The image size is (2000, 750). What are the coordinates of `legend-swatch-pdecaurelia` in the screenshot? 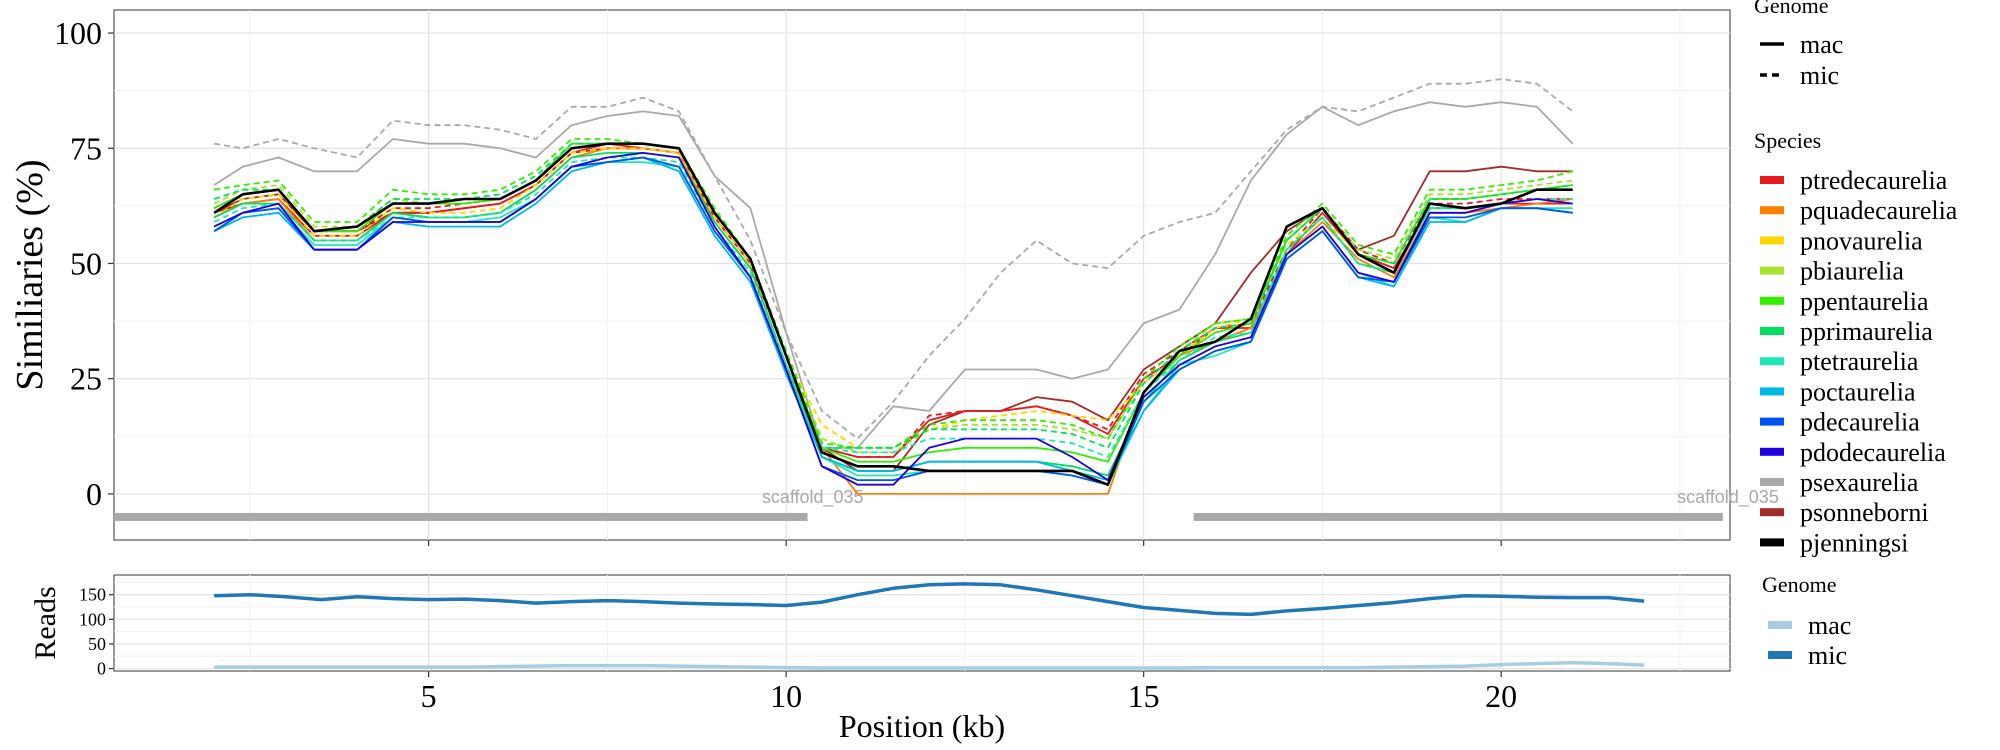 It's located at (1772, 421).